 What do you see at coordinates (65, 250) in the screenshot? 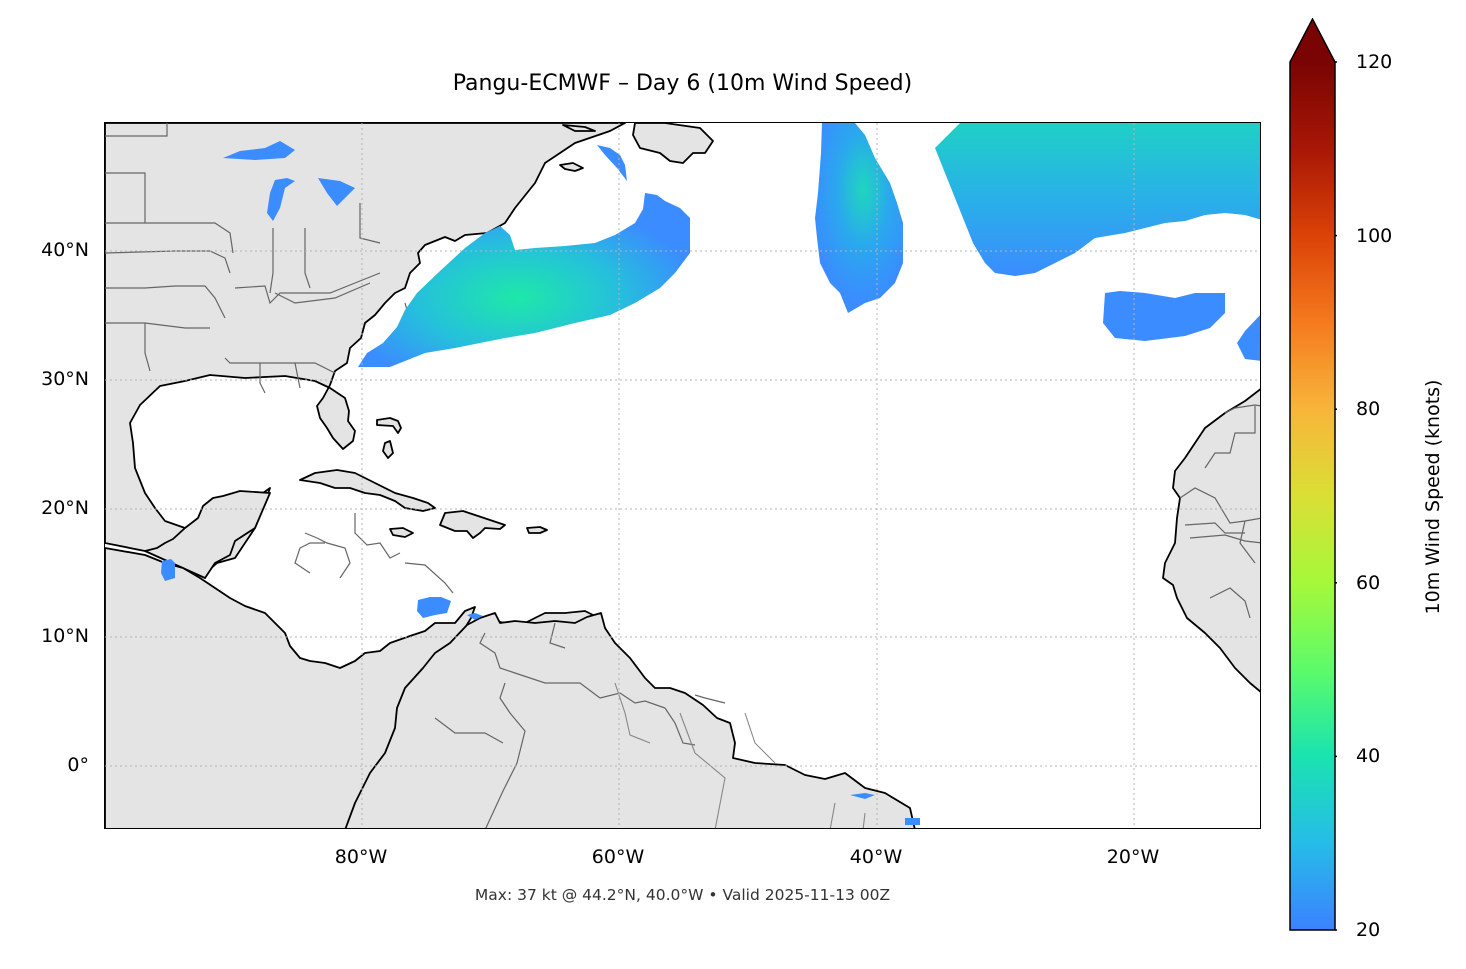
I see `lat-tick-40n: 40°N` at bounding box center [65, 250].